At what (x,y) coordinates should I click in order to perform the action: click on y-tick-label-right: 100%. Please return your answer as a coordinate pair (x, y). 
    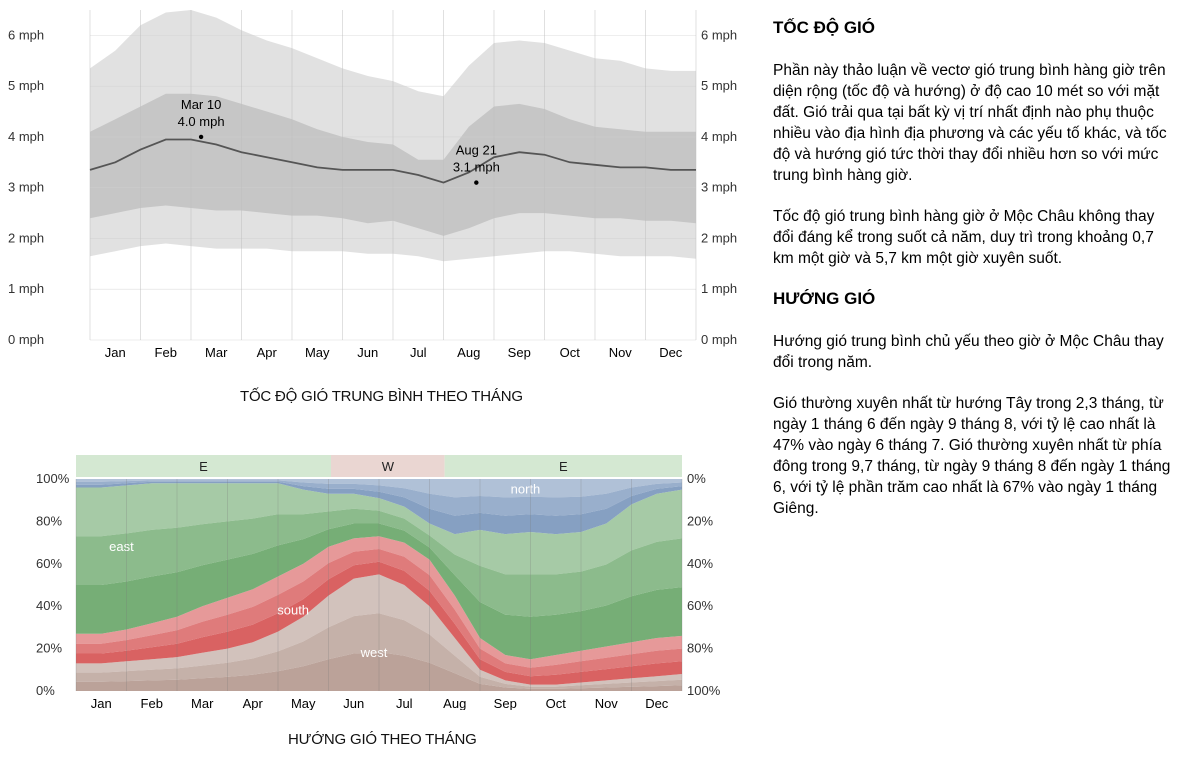
    Looking at the image, I should click on (704, 690).